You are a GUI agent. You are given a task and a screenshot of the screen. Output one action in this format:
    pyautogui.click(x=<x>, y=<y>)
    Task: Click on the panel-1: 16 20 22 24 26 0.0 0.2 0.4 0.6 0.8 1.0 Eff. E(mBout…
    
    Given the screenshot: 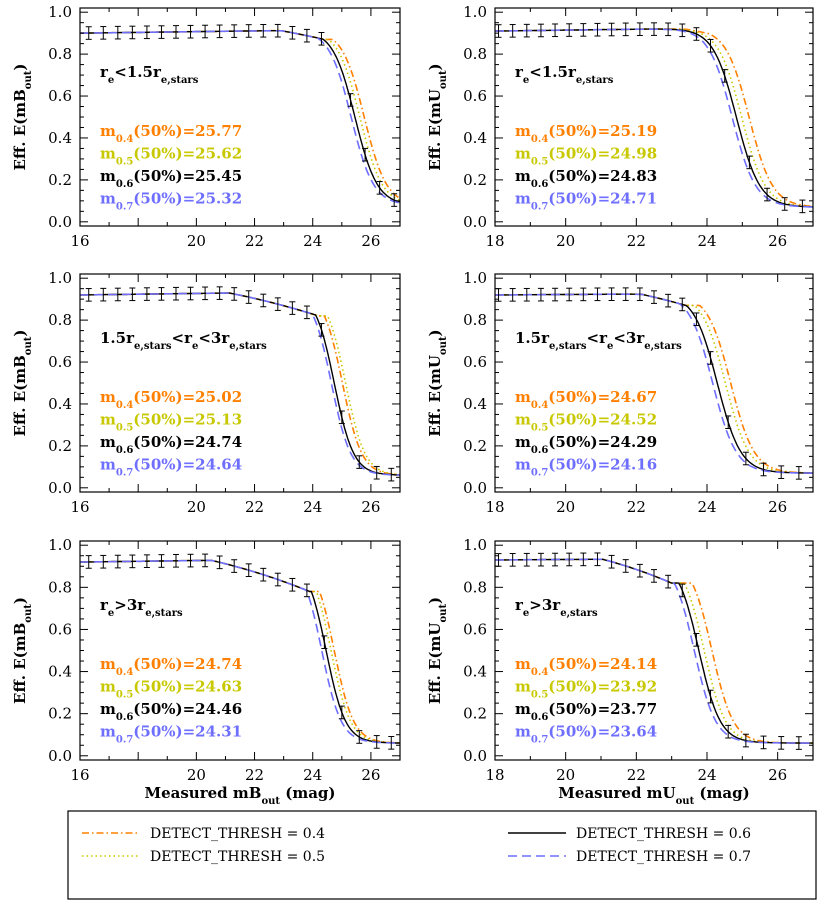 What is the action you would take?
    pyautogui.click(x=206, y=126)
    